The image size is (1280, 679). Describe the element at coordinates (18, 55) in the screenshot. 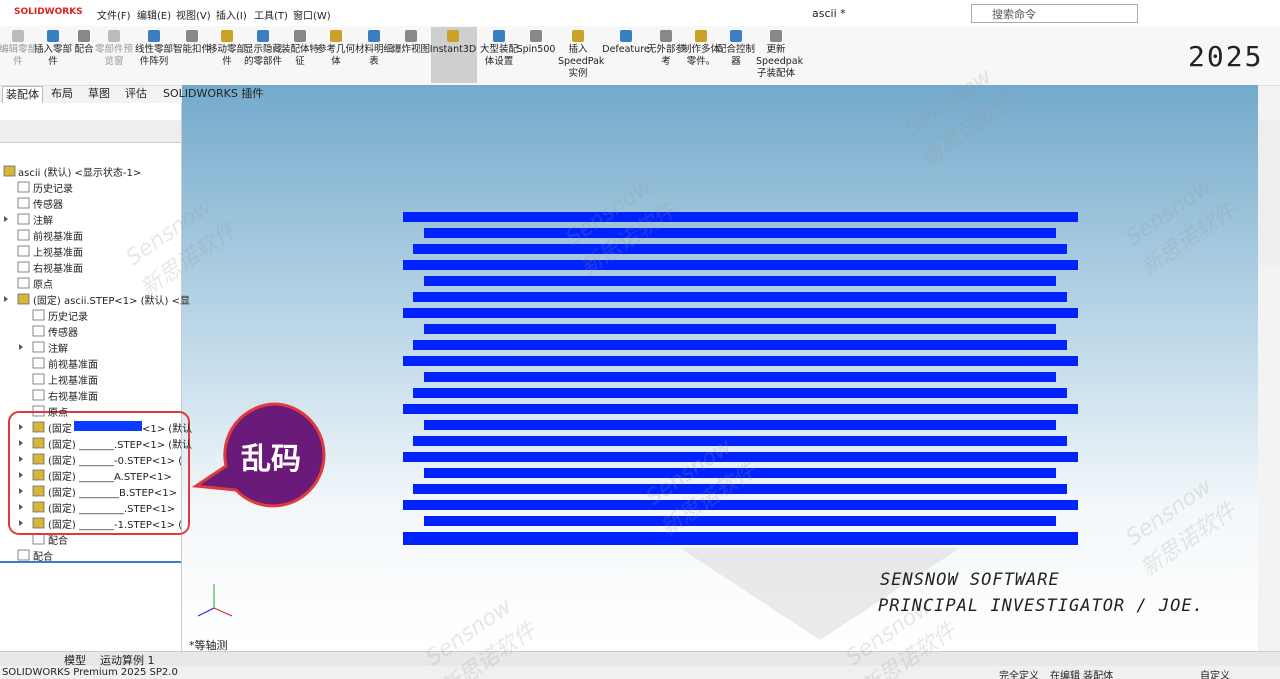

I see `ribbon-button: 编辑零部件` at that location.